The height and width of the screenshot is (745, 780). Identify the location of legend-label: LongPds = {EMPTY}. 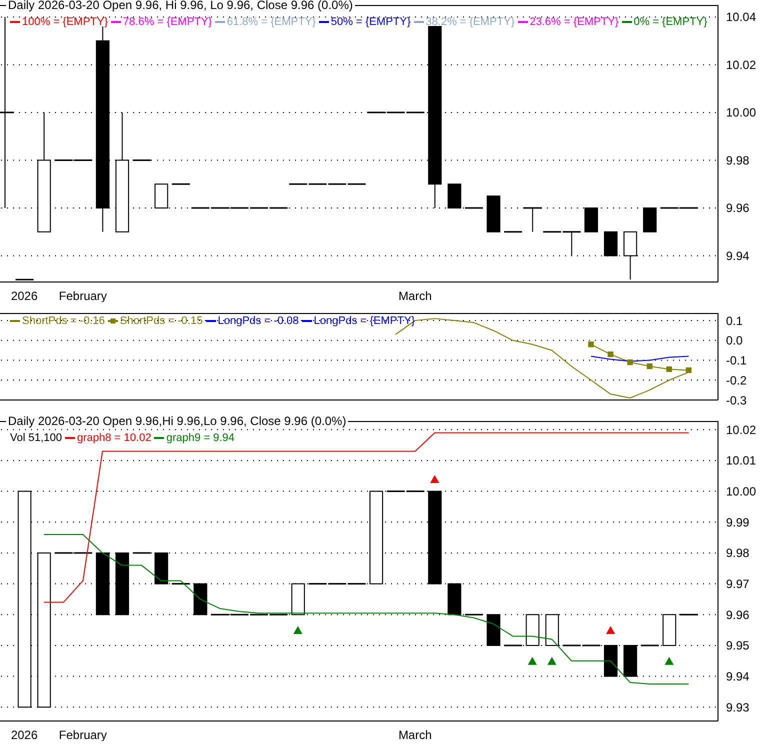
(364, 321).